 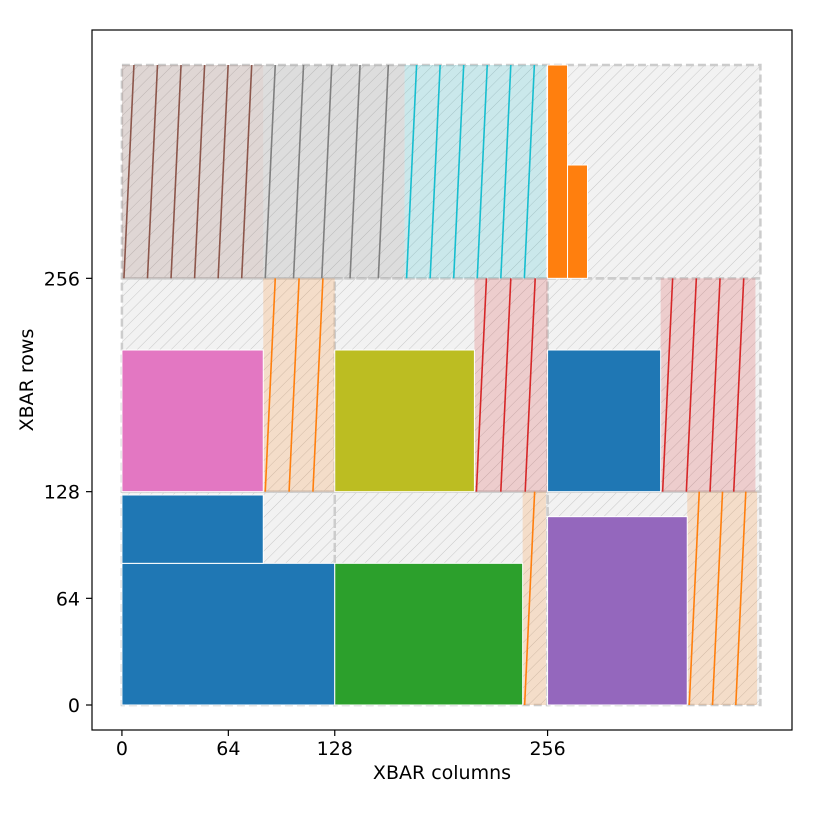 What do you see at coordinates (442, 773) in the screenshot?
I see `x-axis-title: XBAR columns` at bounding box center [442, 773].